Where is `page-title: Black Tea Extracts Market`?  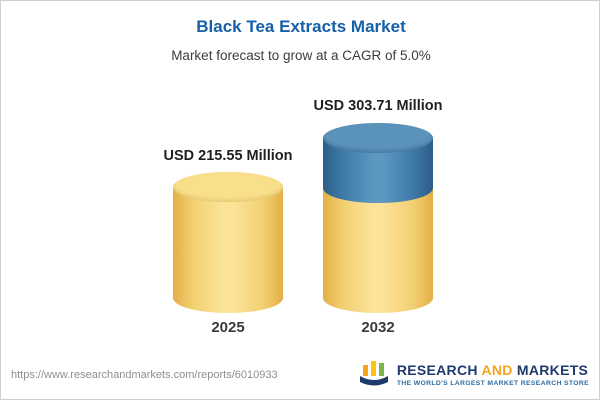
page-title: Black Tea Extracts Market is located at coordinates (301, 26).